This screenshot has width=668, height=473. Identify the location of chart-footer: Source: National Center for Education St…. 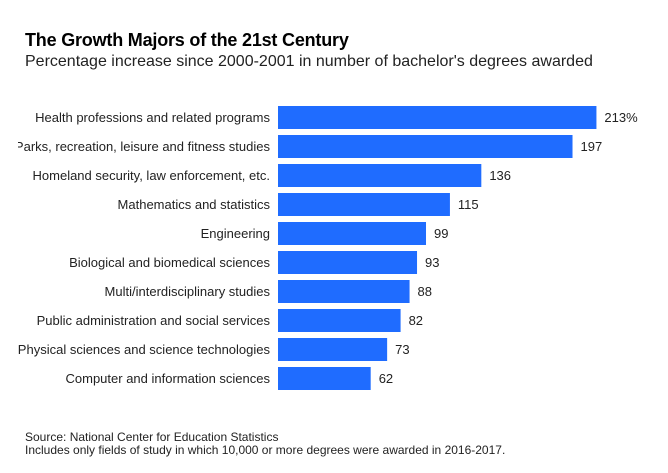
(265, 444).